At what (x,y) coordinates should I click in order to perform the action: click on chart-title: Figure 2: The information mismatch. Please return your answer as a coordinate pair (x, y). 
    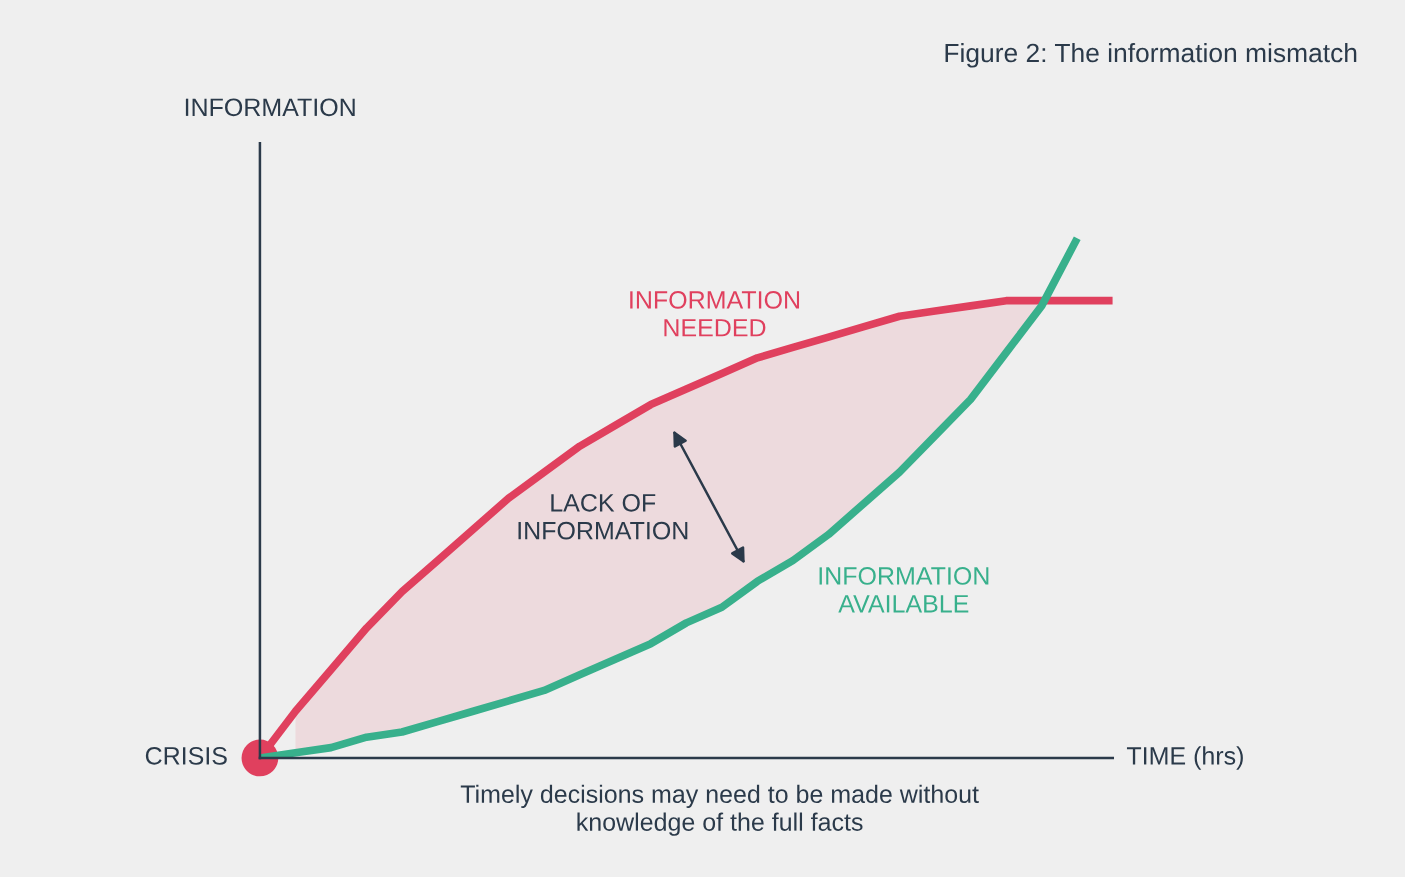
    Looking at the image, I should click on (1151, 55).